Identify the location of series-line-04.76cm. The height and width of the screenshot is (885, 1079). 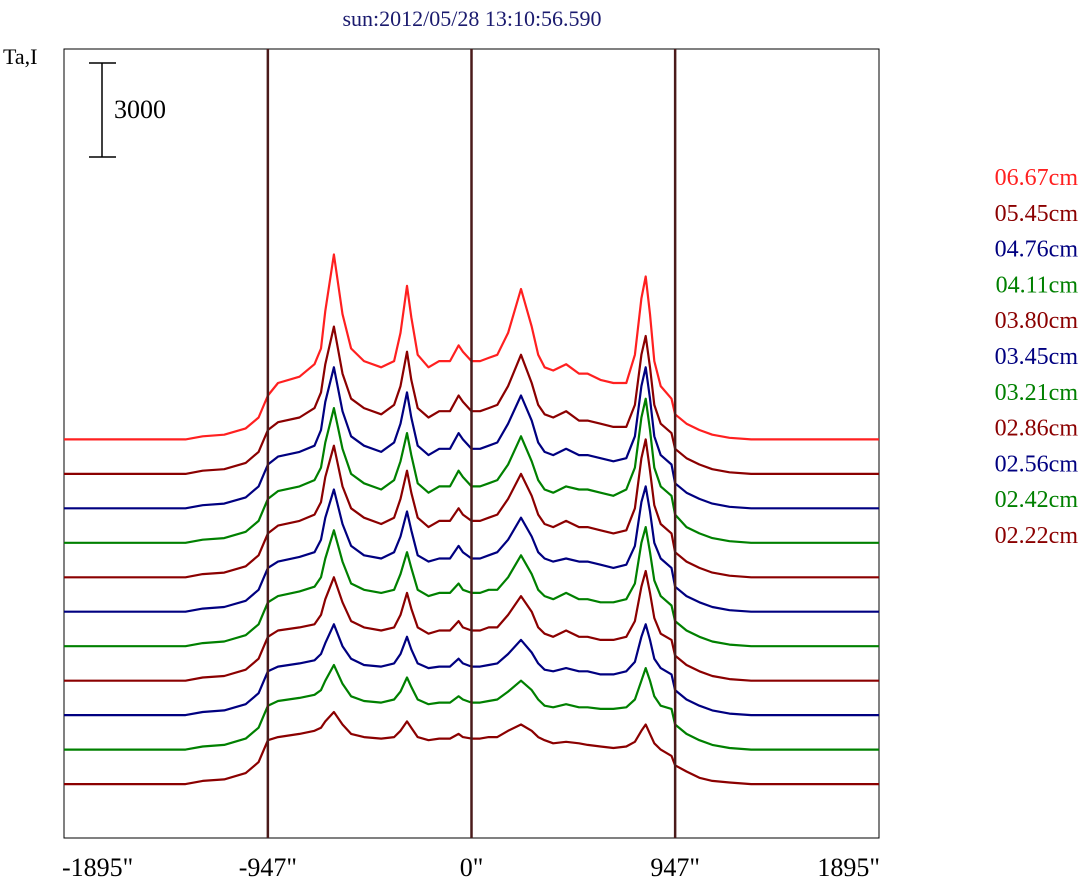
(471, 438).